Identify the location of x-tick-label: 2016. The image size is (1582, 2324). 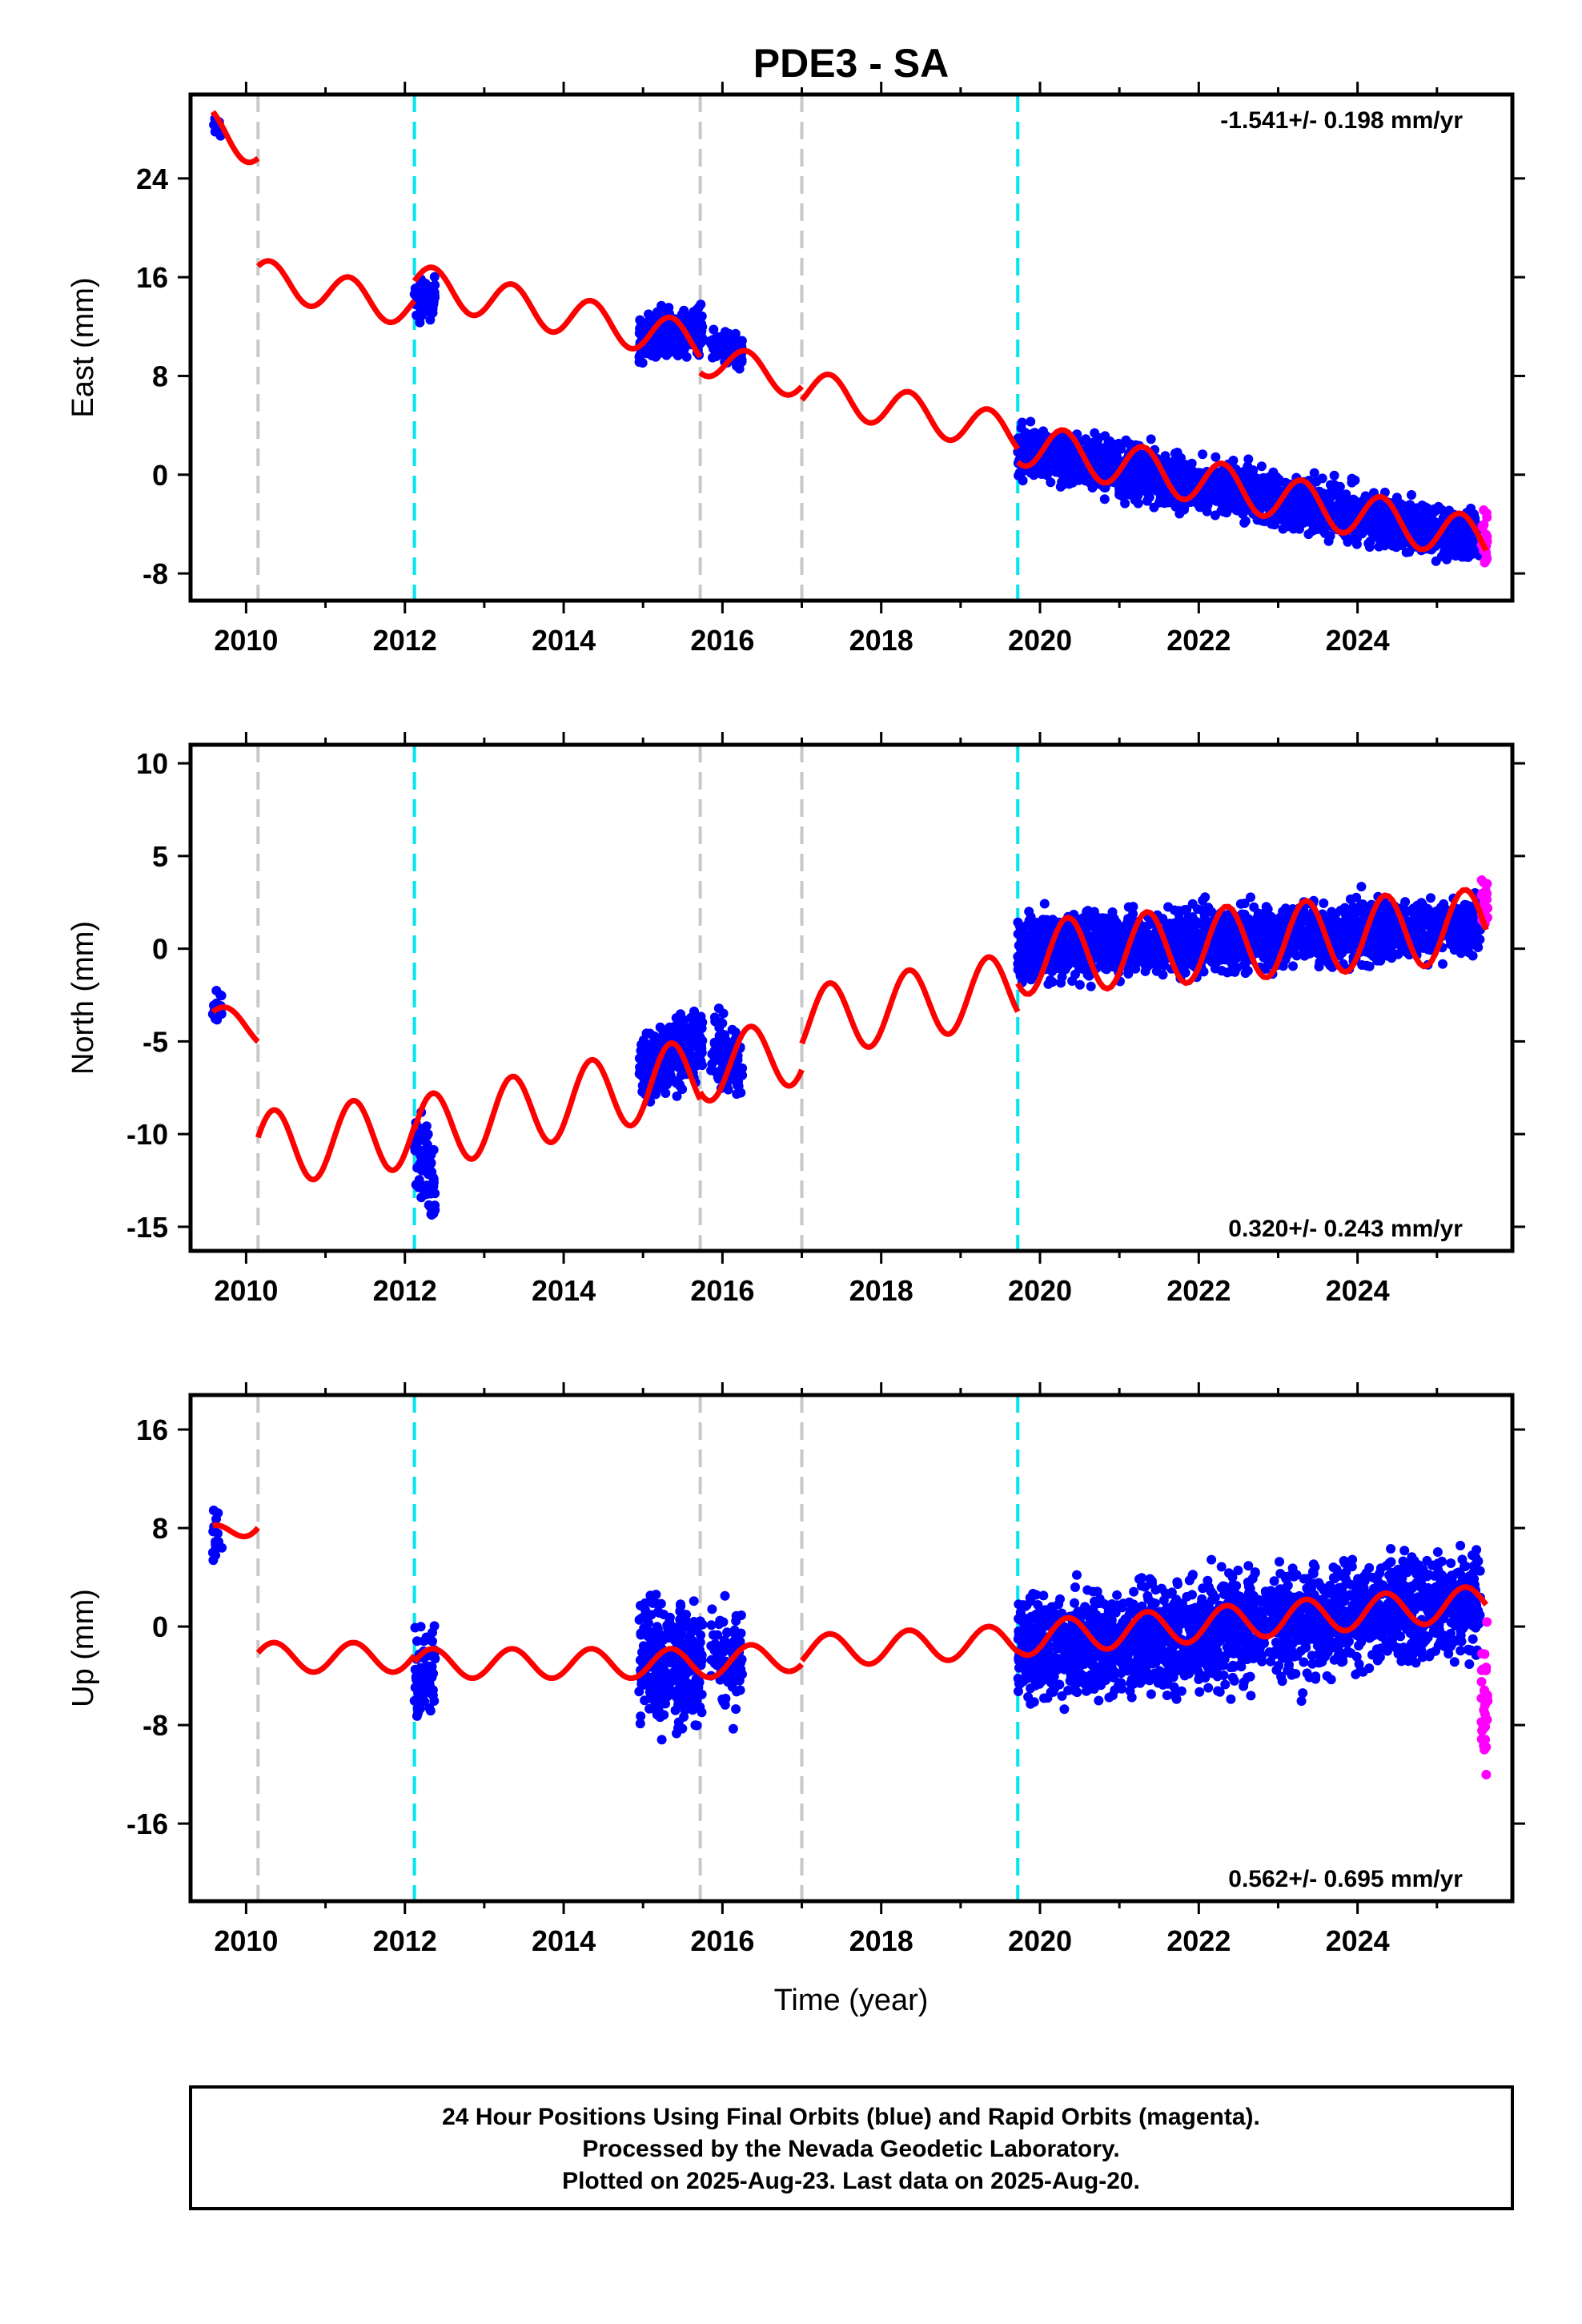
(722, 640).